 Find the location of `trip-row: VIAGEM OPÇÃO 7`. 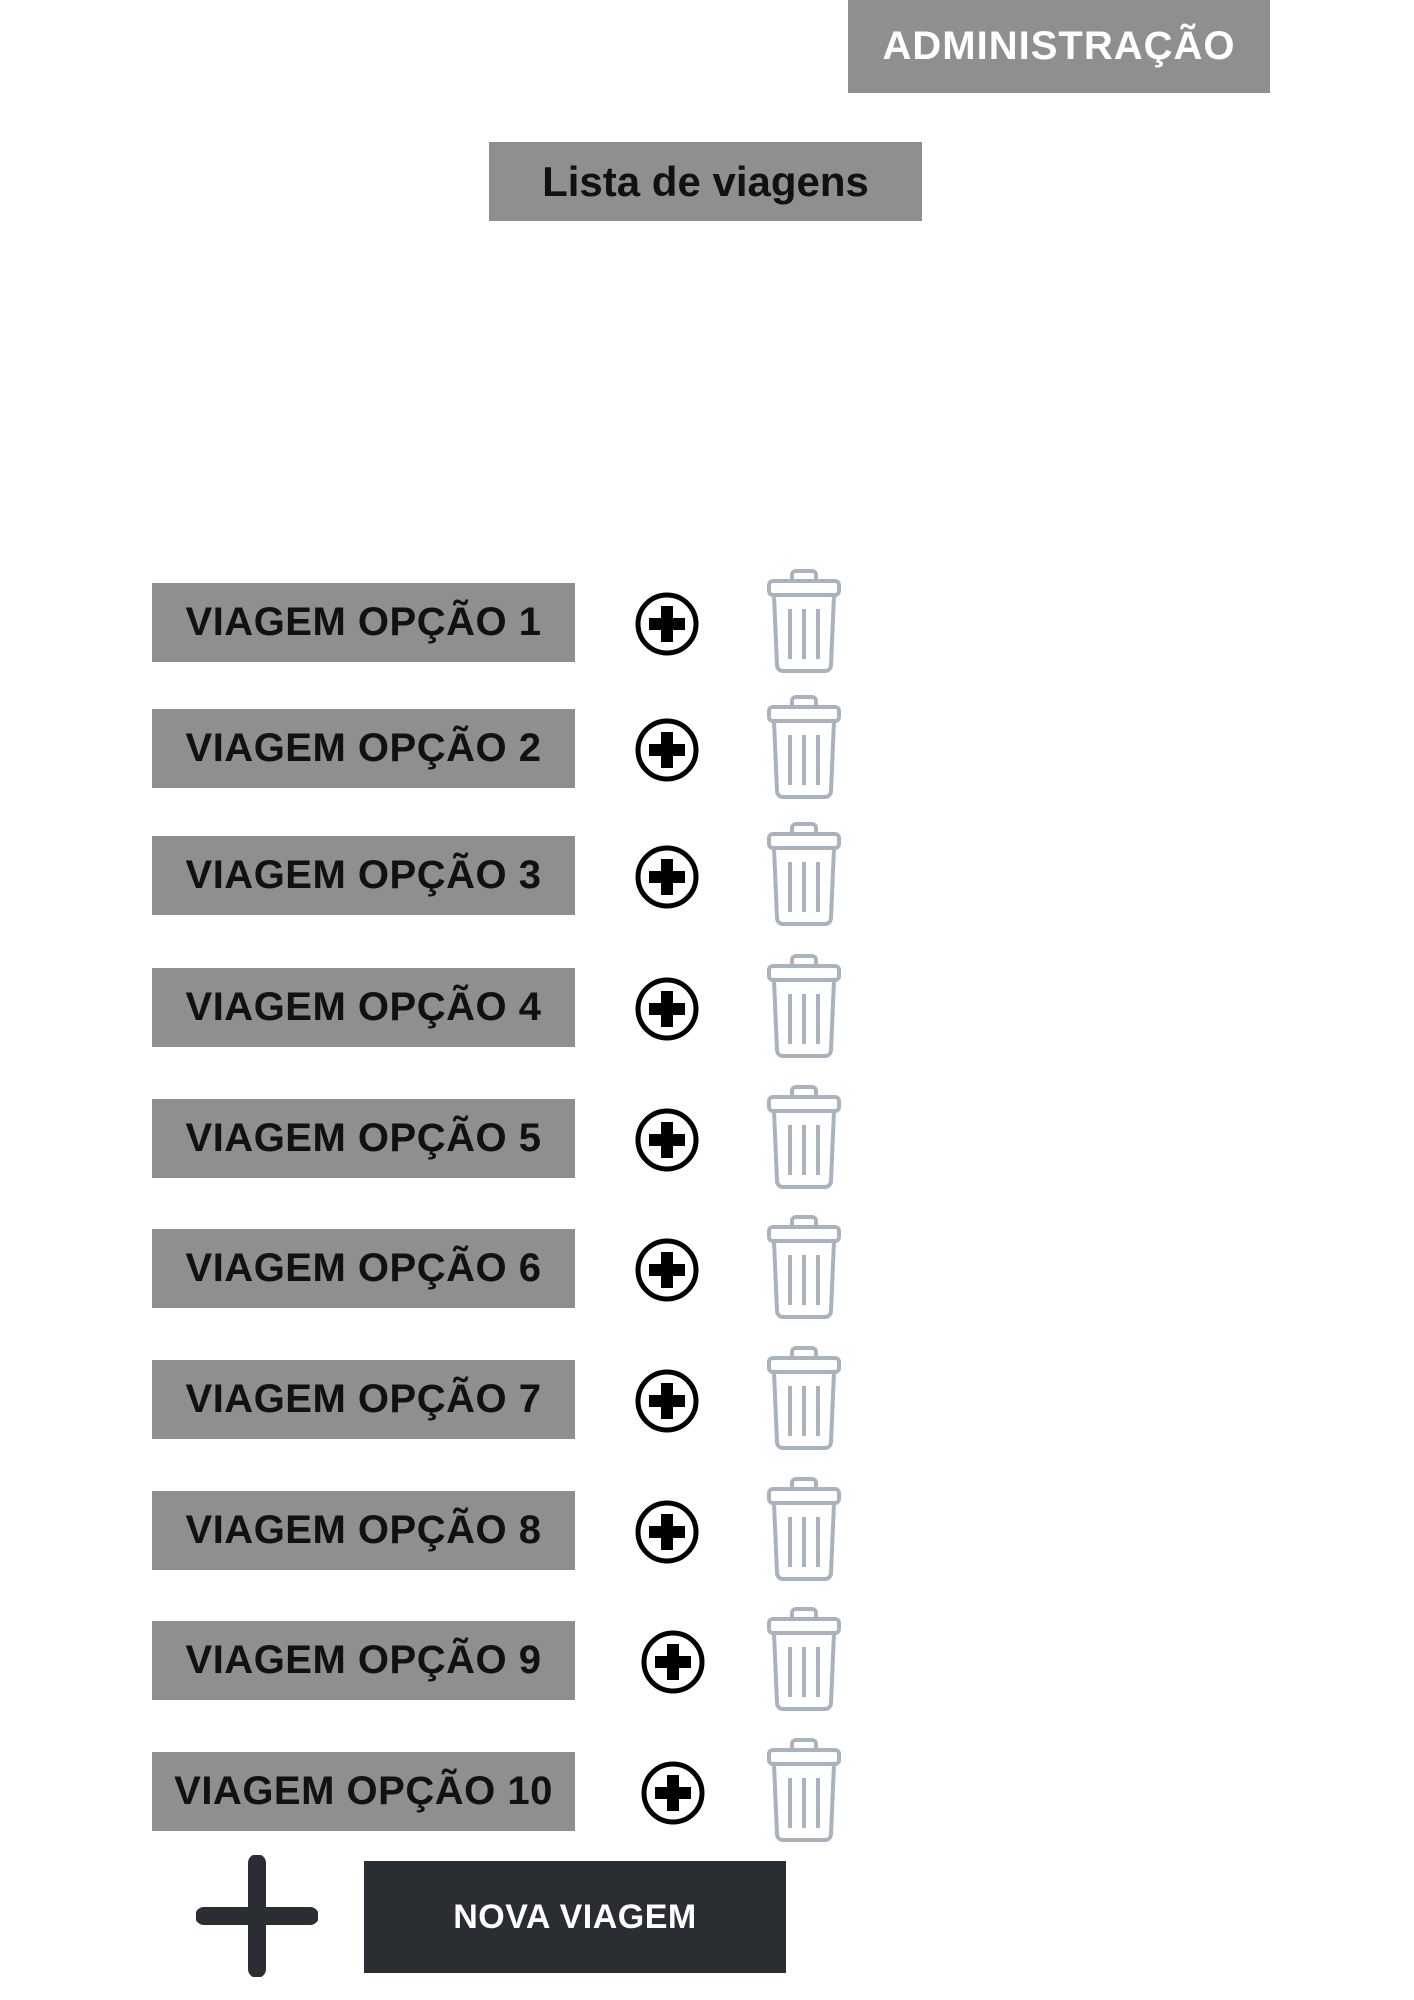

trip-row: VIAGEM OPÇÃO 7 is located at coordinates (502, 1398).